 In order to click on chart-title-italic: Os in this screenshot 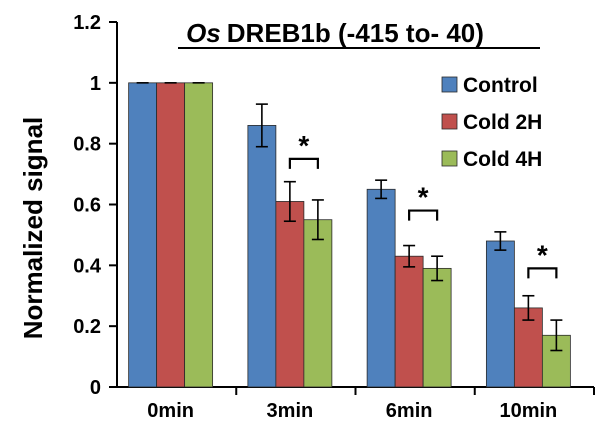, I will do `click(203, 33)`.